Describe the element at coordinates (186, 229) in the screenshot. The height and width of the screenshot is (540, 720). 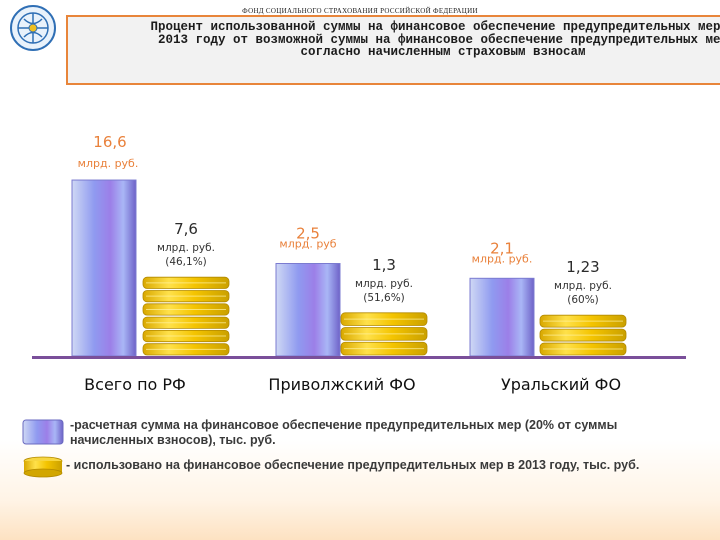
I see `value-label-used: 7,6` at that location.